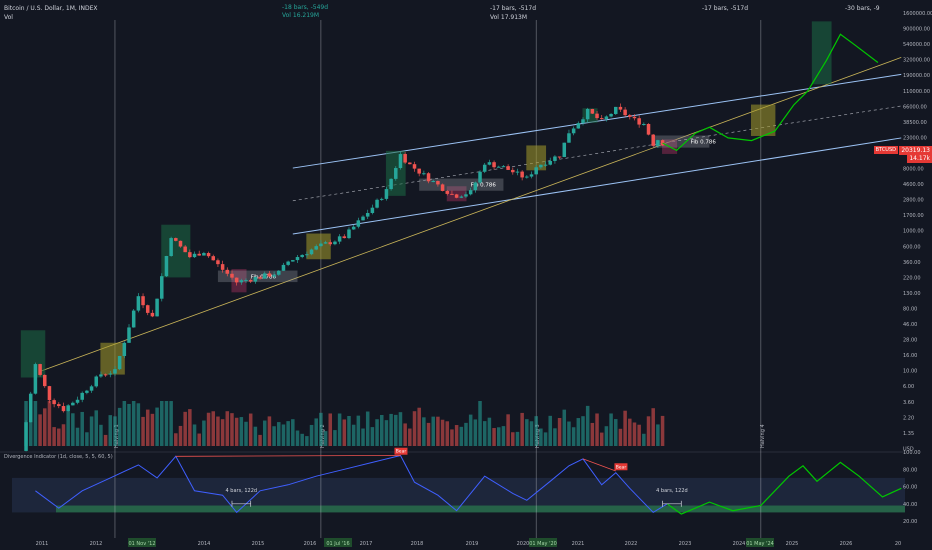 The width and height of the screenshot is (932, 550). Describe the element at coordinates (916, 45) in the screenshot. I see `y-tick-label: 540000.00` at that location.